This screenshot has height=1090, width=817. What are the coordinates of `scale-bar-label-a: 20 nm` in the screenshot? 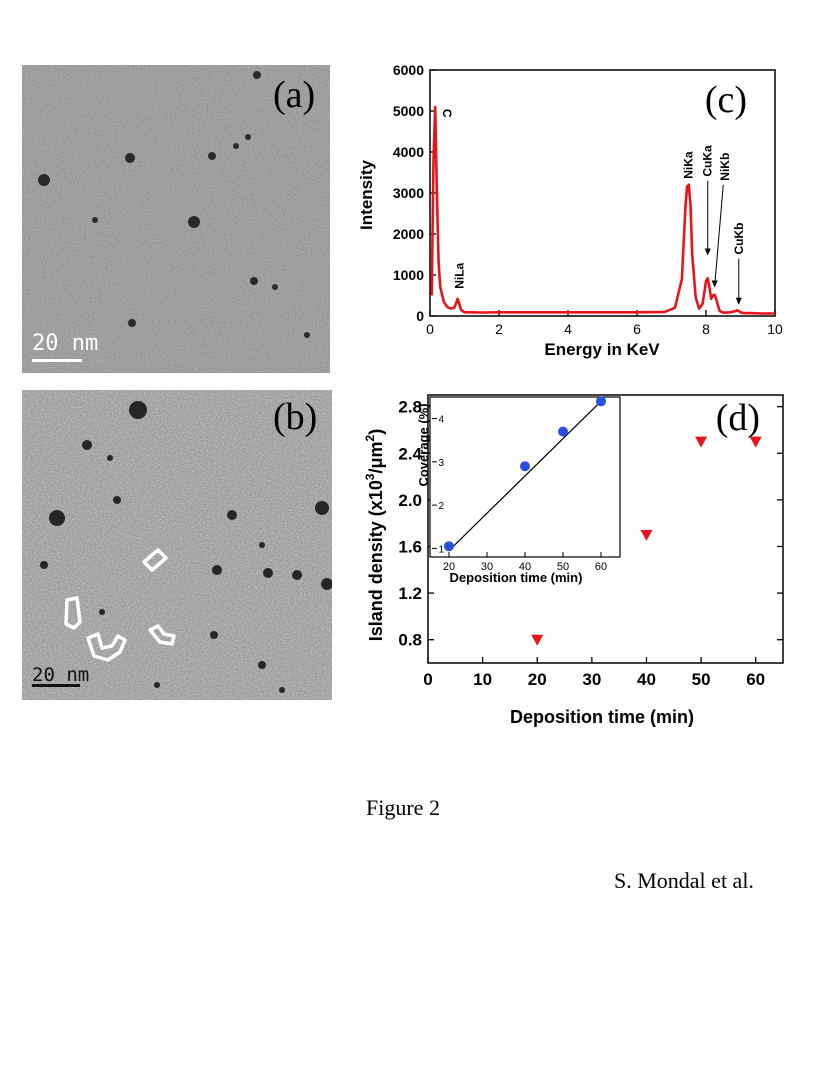 It's located at (65, 343).